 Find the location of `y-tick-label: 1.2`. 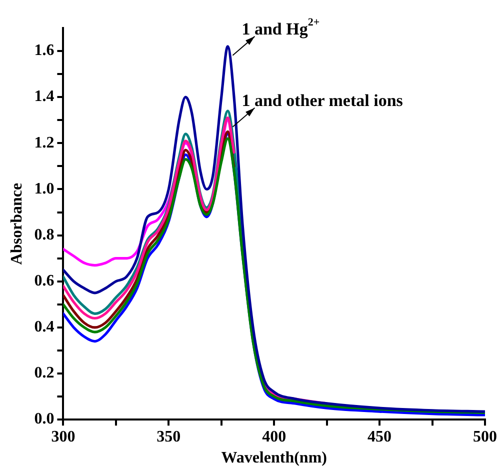

y-tick-label: 1.2 is located at coordinates (44, 143).